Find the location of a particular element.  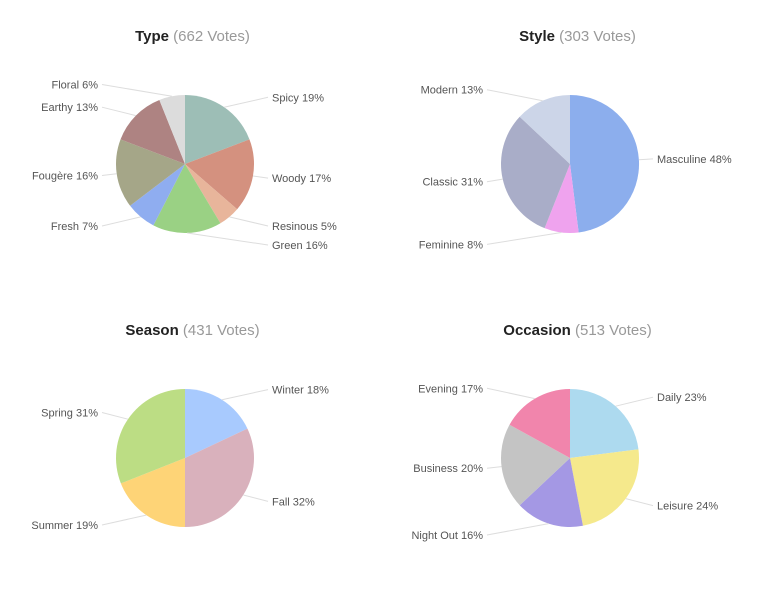

pie-label-name: Floral is located at coordinates (66, 86).